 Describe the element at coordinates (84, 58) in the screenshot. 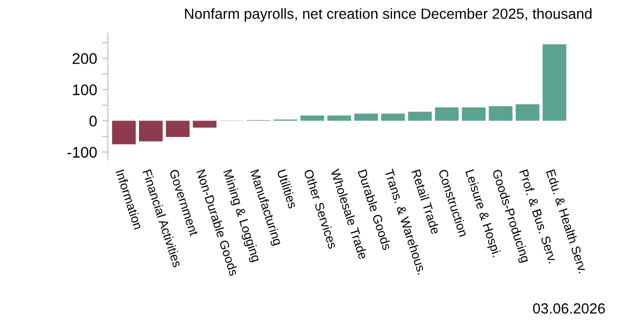

I see `y-tick-label: 200` at that location.